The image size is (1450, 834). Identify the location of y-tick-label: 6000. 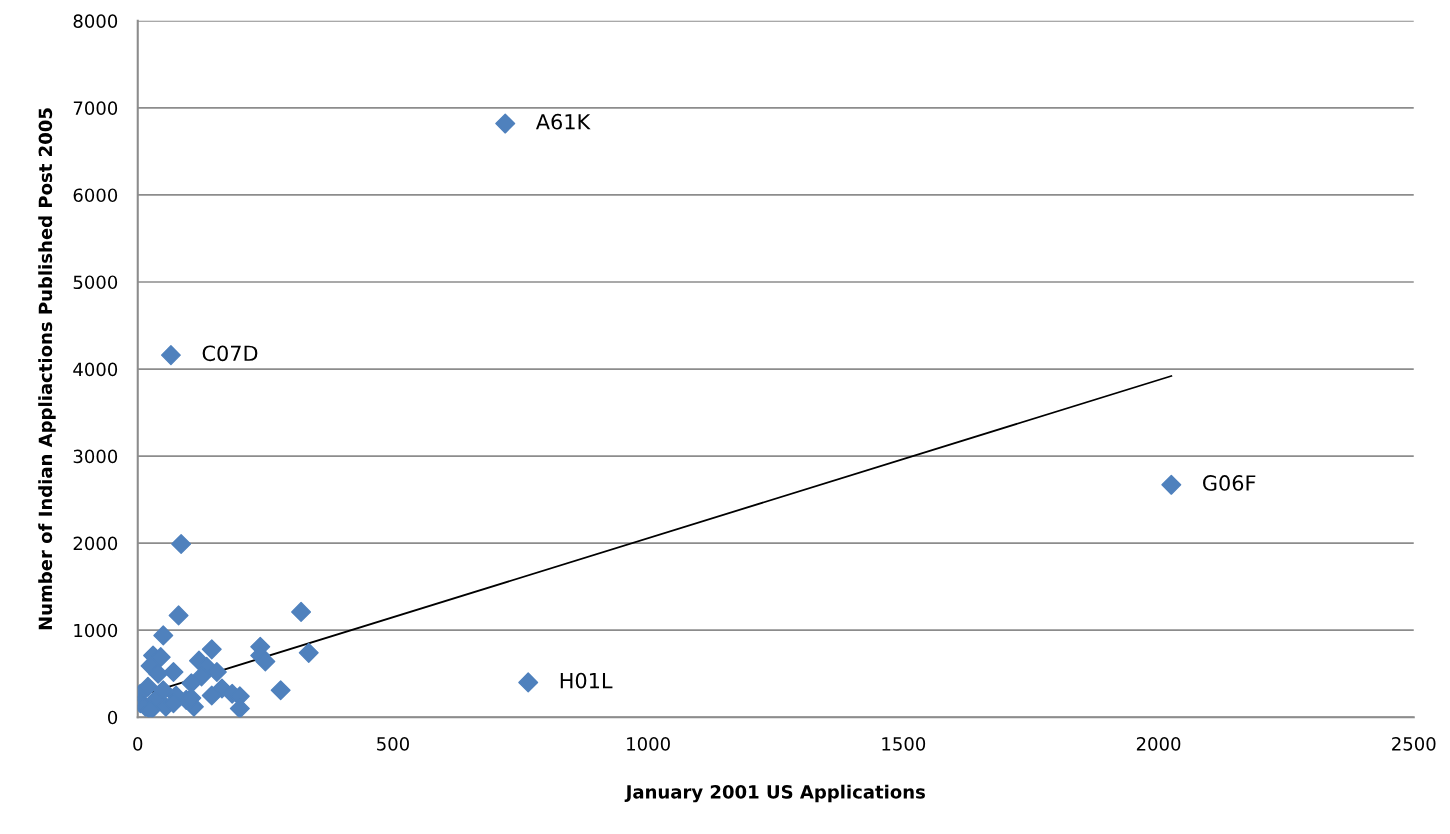
(95, 195).